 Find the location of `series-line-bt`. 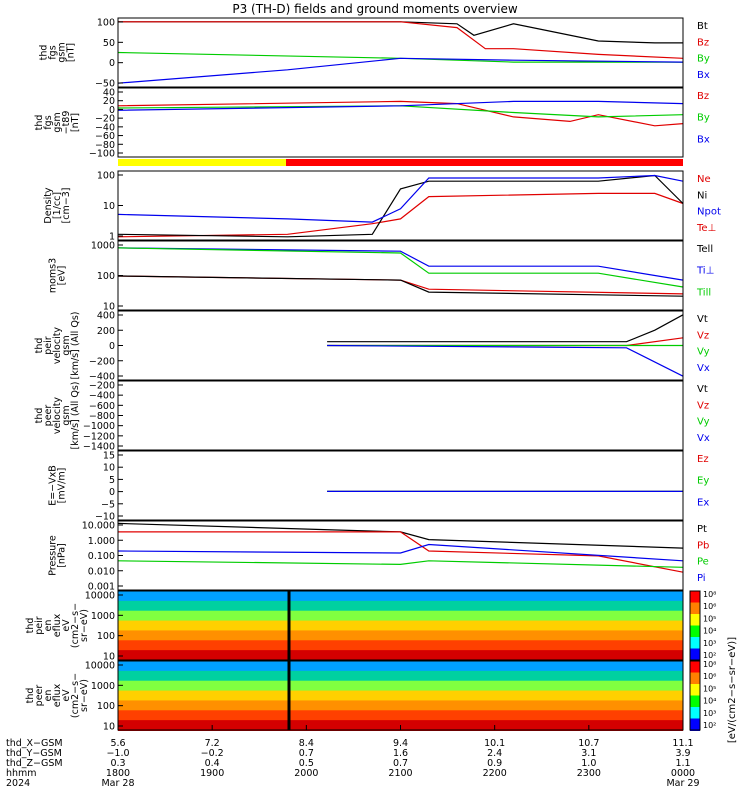

series-line-bt is located at coordinates (400, 32).